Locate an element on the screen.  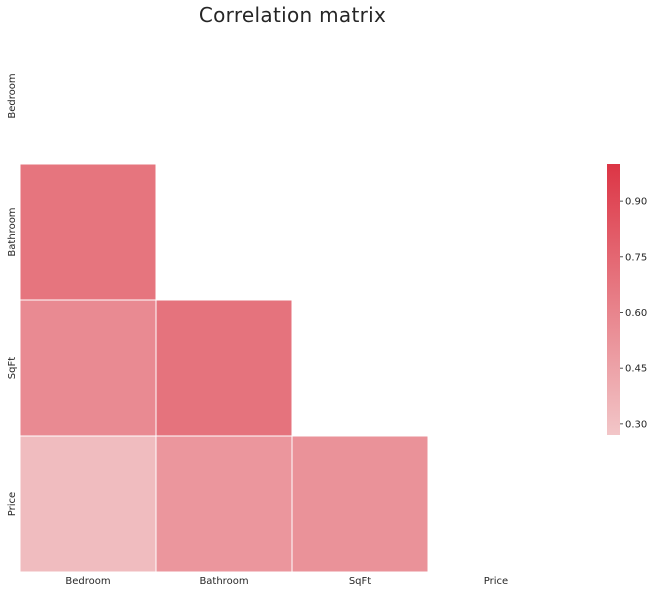
heatmap-cell-price-sqft is located at coordinates (360, 504).